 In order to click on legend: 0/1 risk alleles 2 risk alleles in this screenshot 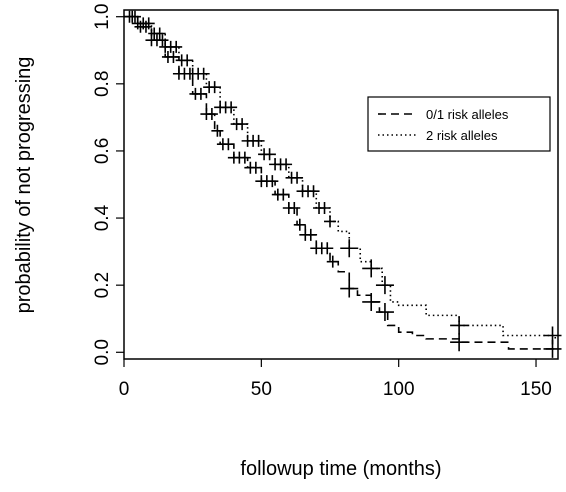, I will do `click(459, 124)`.